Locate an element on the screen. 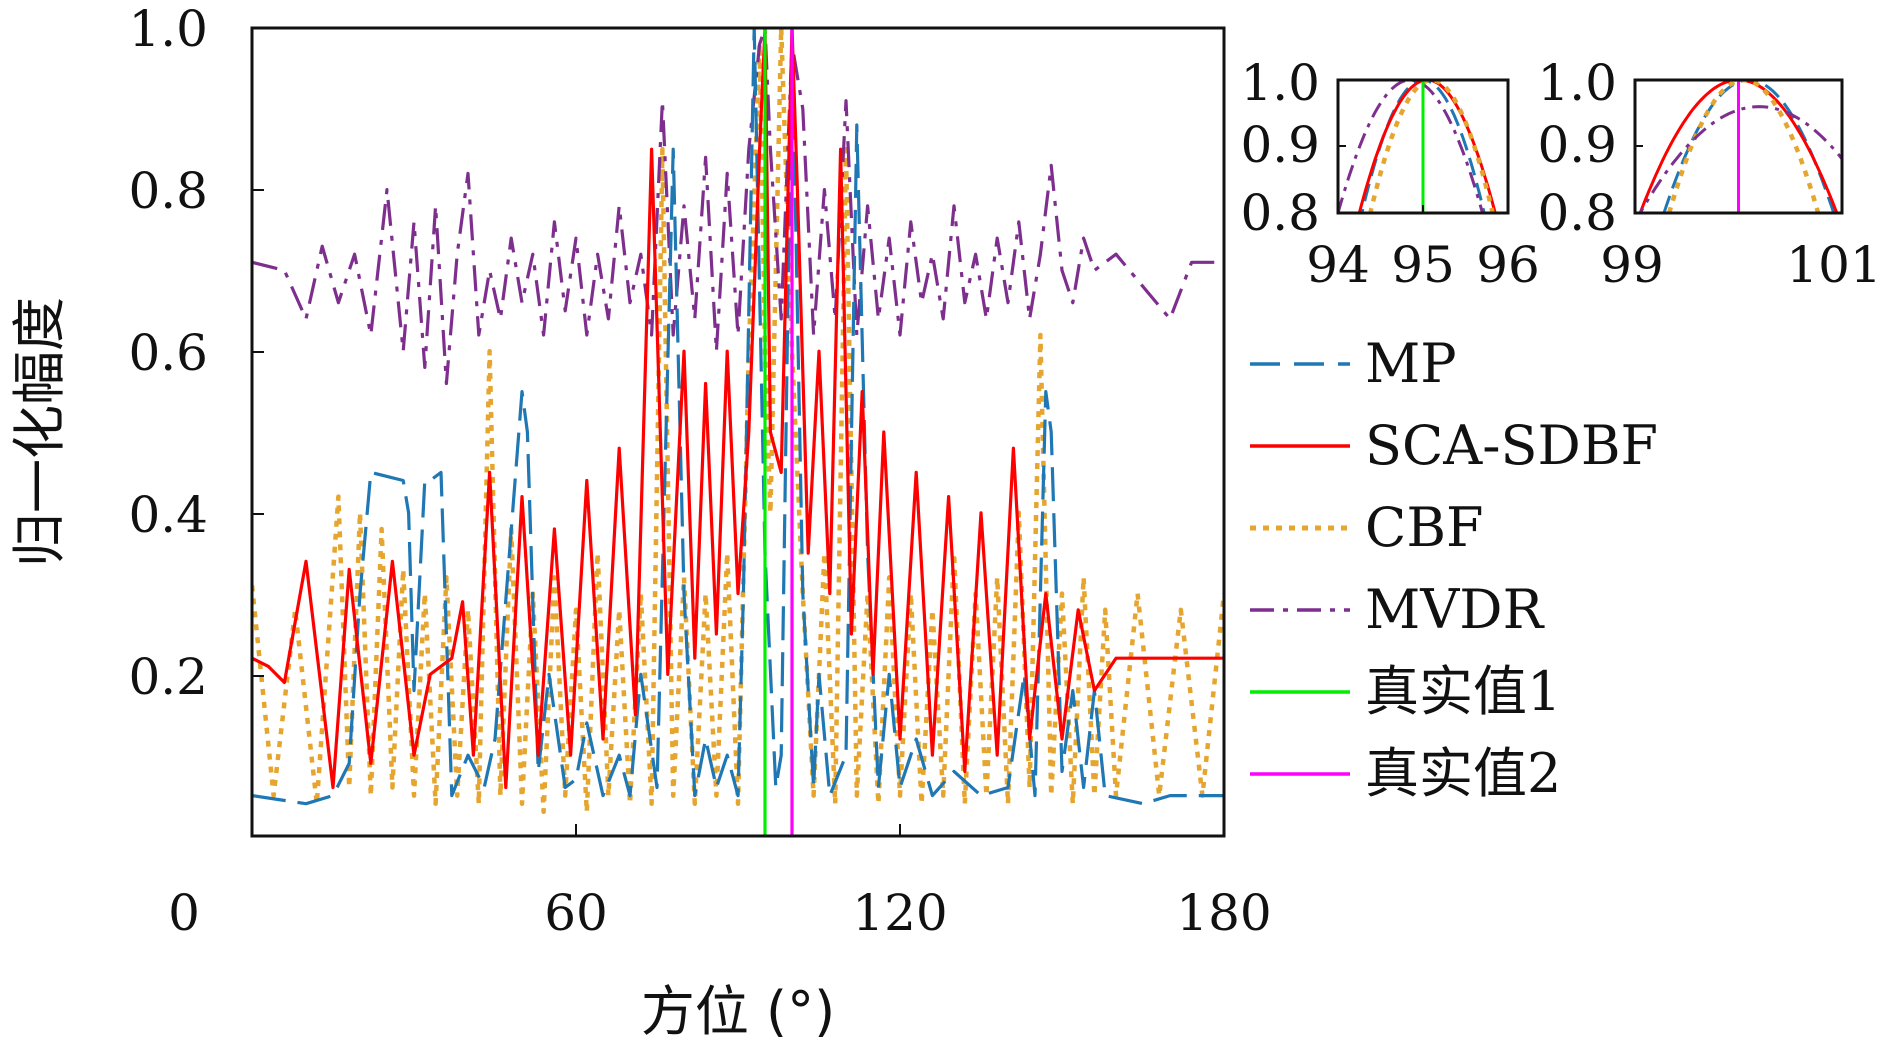 This screenshot has width=1890, height=1054. inset-2-y-tick: 1.0 is located at coordinates (1577, 83).